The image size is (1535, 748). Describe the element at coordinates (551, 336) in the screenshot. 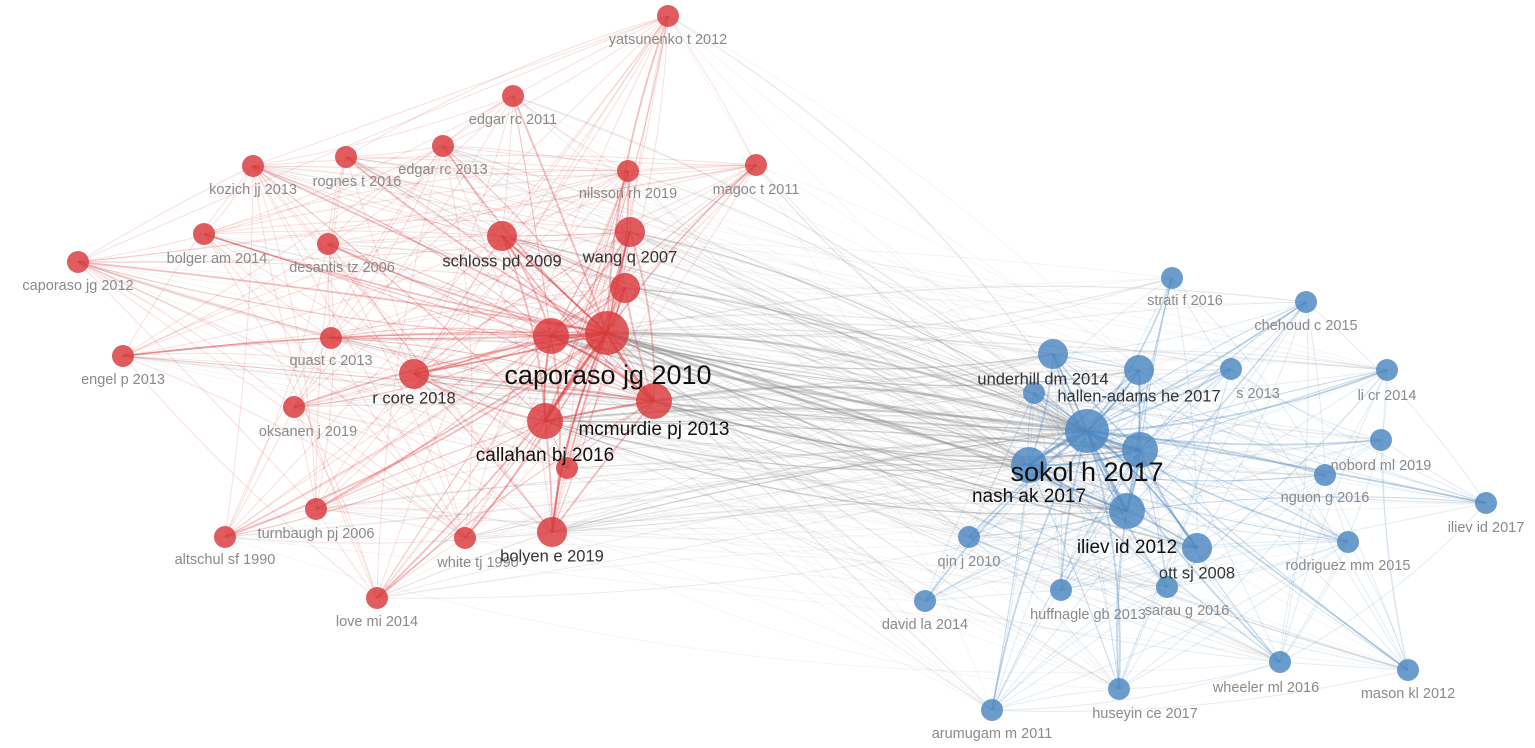

I see `node-caporaso2010b` at that location.